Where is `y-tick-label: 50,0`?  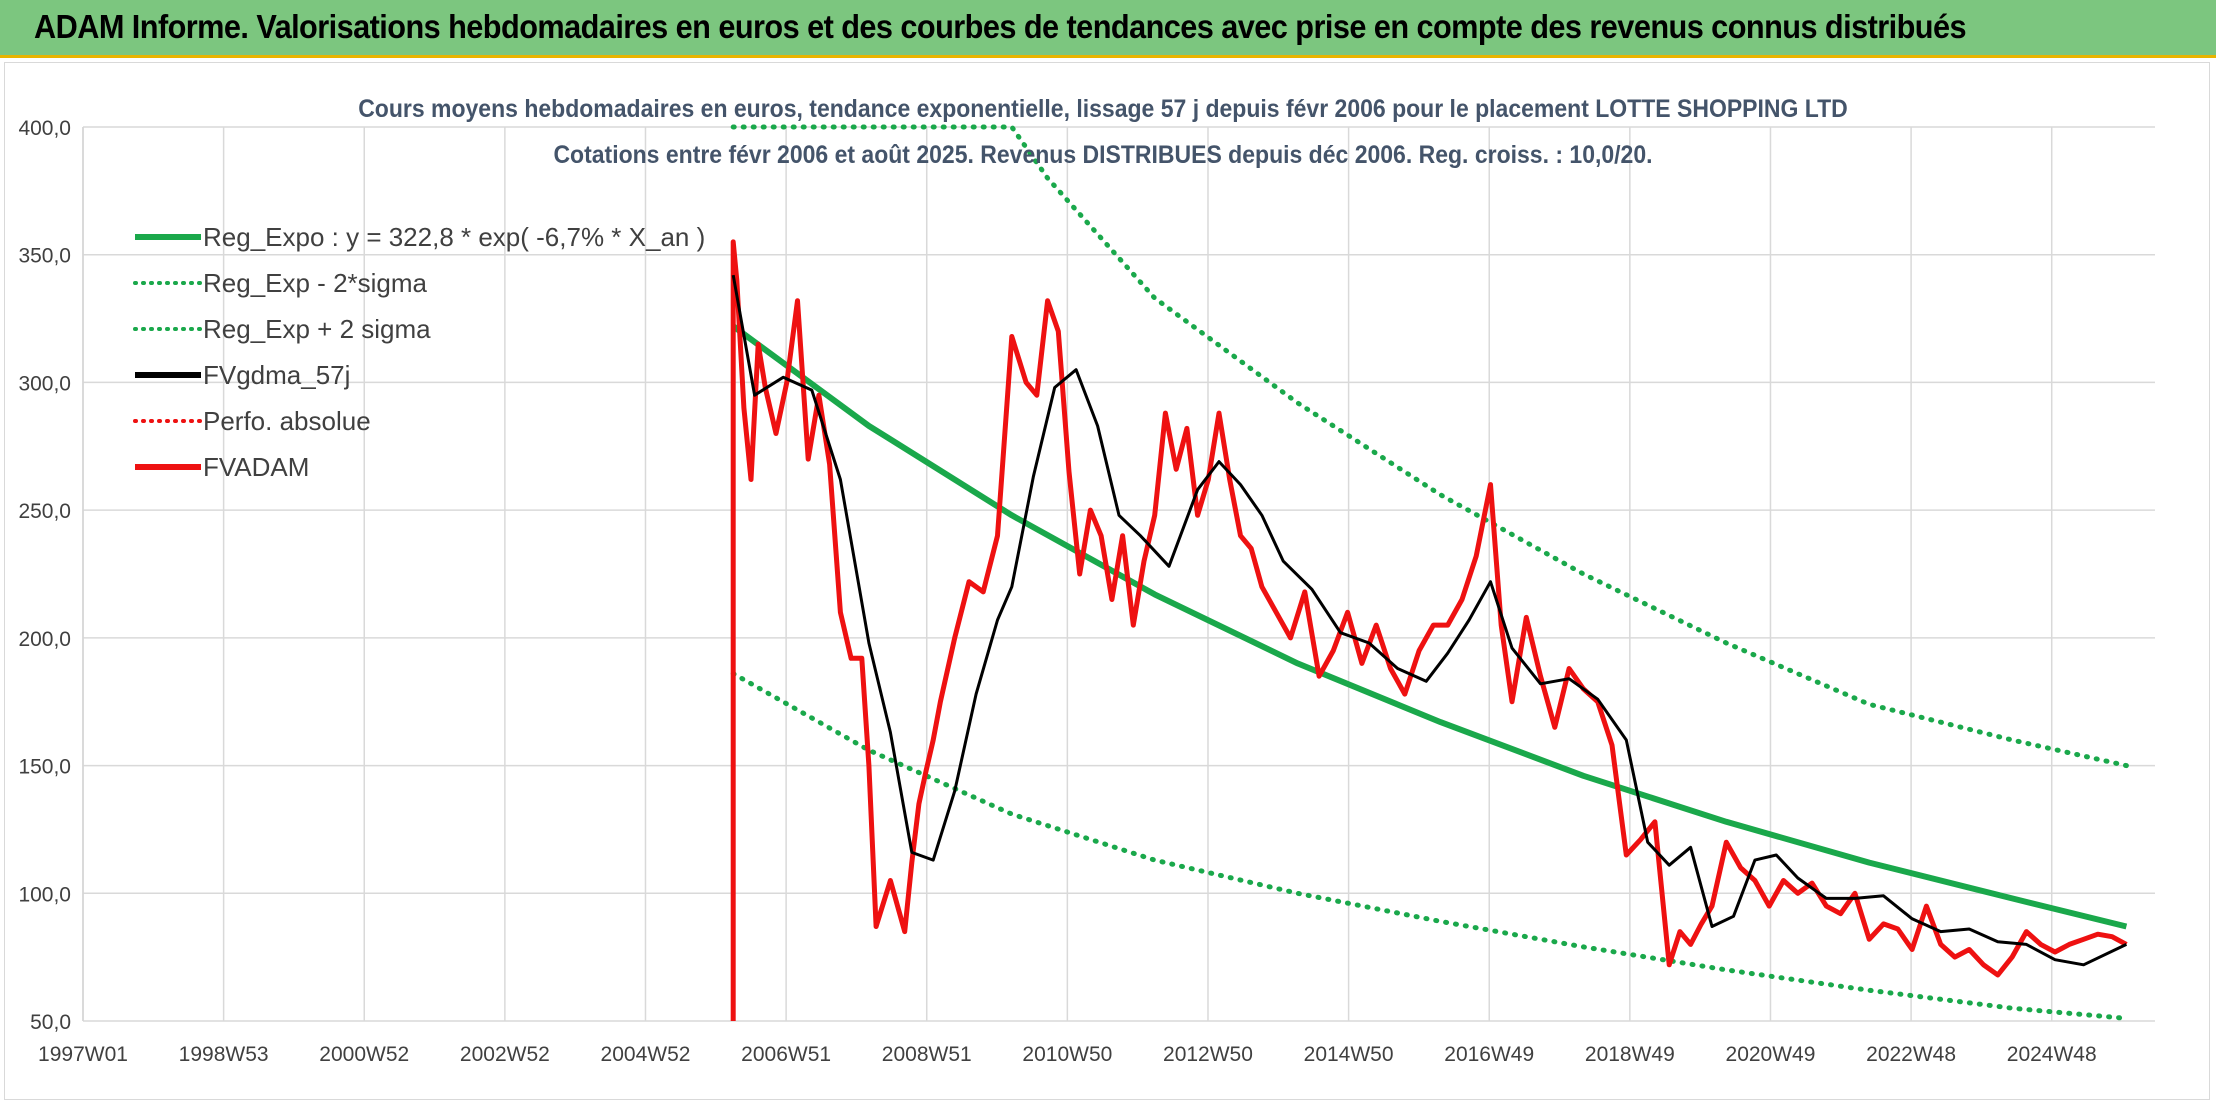 y-tick-label: 50,0 is located at coordinates (50, 1022).